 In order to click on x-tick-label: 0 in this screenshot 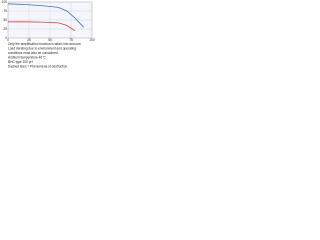, I will do `click(8, 40)`.